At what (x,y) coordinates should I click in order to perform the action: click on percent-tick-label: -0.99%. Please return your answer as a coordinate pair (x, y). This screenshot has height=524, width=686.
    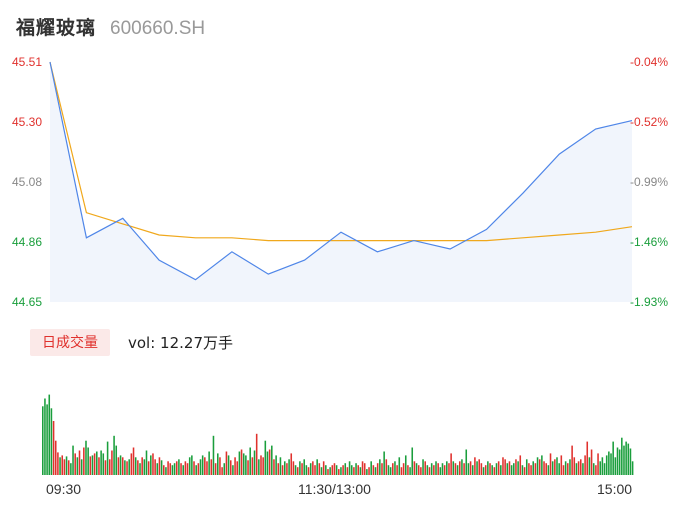
    Looking at the image, I should click on (649, 182).